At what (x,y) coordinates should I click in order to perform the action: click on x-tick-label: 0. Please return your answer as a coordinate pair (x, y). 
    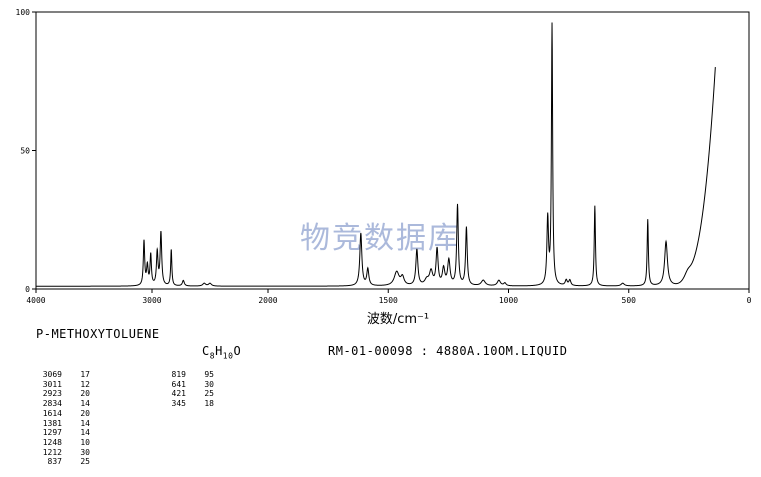
    Looking at the image, I should click on (749, 300).